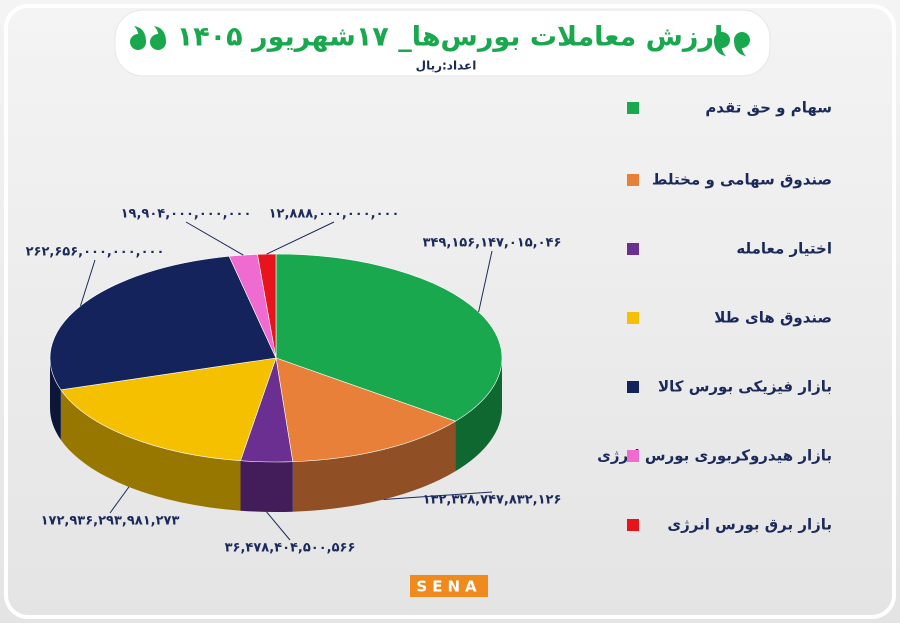 This screenshot has height=623, width=900. I want to click on pie-sides, so click(276, 435).